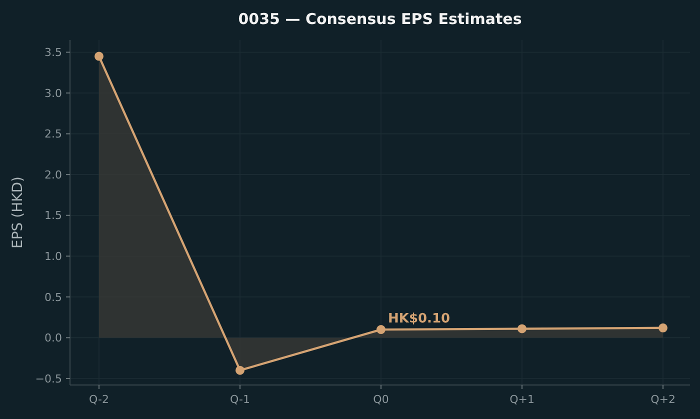 This screenshot has height=419, width=700. I want to click on y-tick-label: 3.5, so click(53, 53).